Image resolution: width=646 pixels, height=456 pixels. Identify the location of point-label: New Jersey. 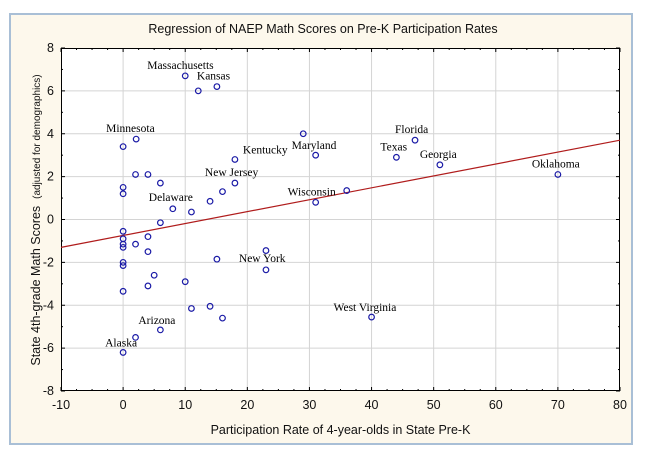
(232, 173).